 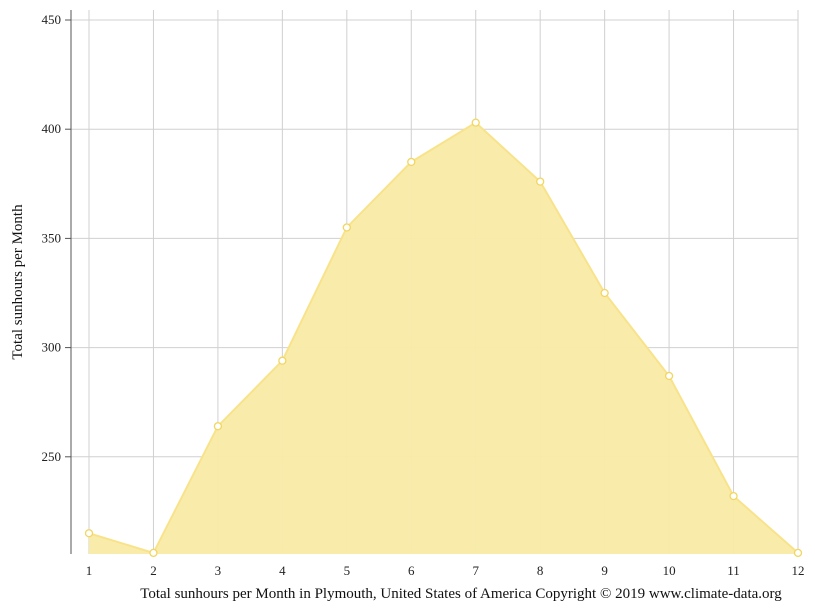 I want to click on x-ticks: 1 2 3 4 5 6 7 8 9 10 11 12, so click(x=445, y=570).